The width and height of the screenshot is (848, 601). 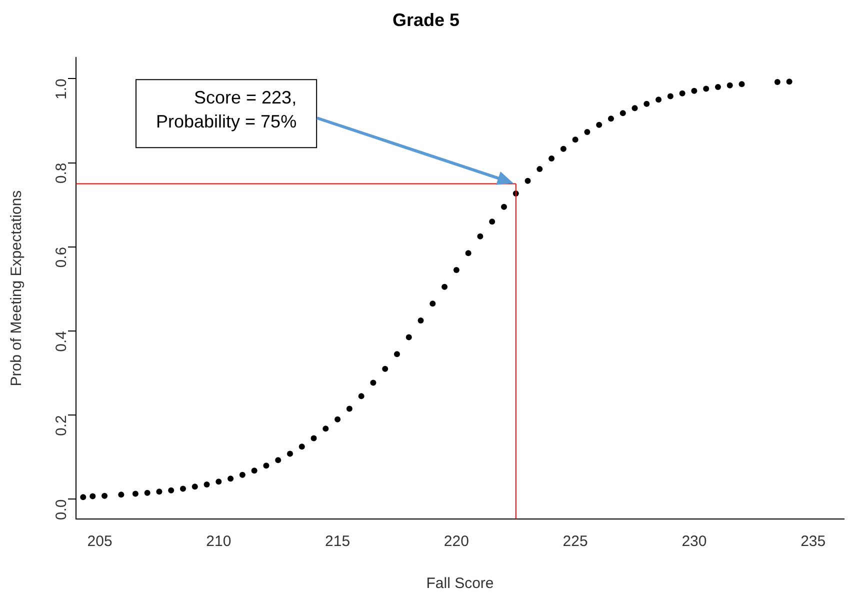 What do you see at coordinates (17, 288) in the screenshot?
I see `y-axis-title: Prob of Meeting Expectations` at bounding box center [17, 288].